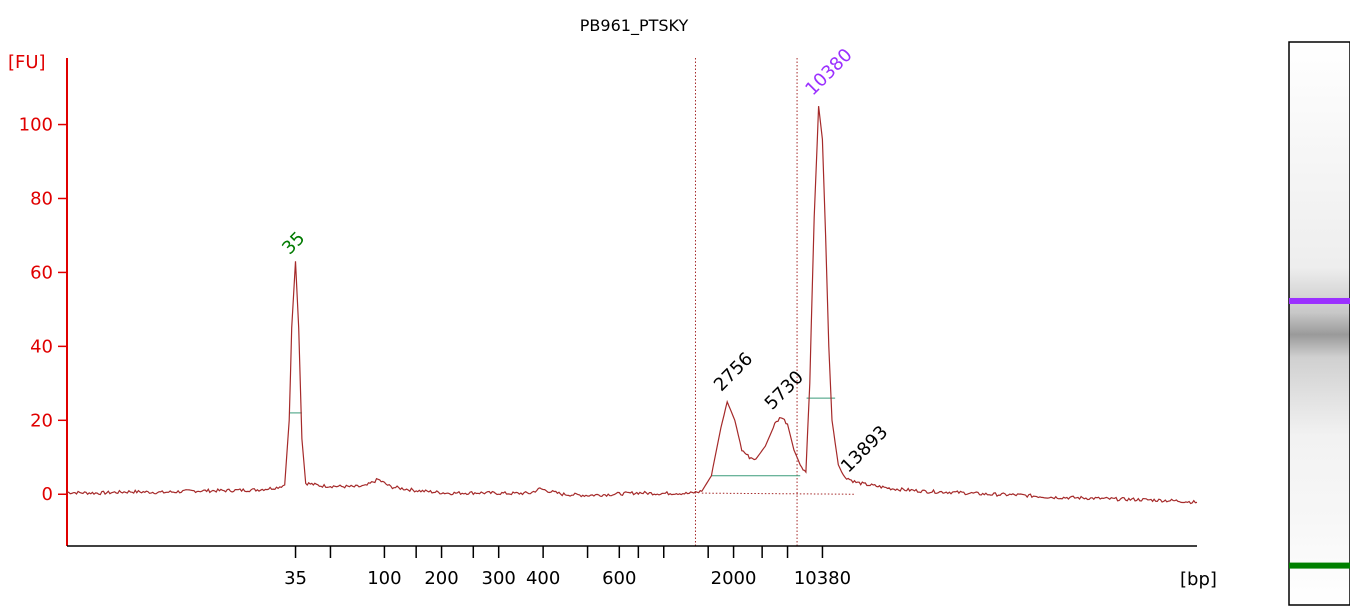 The height and width of the screenshot is (607, 1350). What do you see at coordinates (734, 578) in the screenshot?
I see `x-tick-label: 2000` at bounding box center [734, 578].